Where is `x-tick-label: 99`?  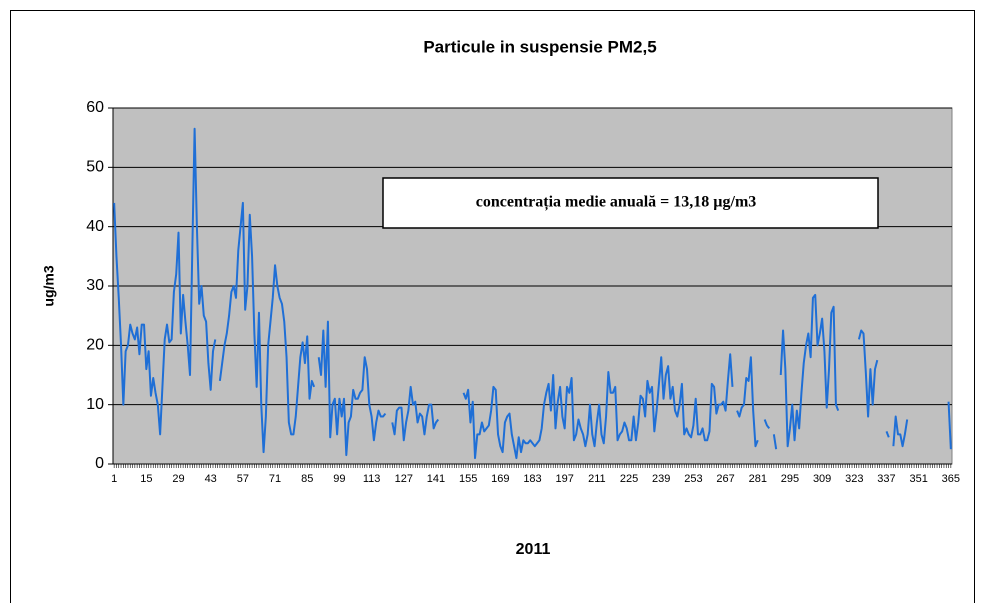 x-tick-label: 99 is located at coordinates (339, 479).